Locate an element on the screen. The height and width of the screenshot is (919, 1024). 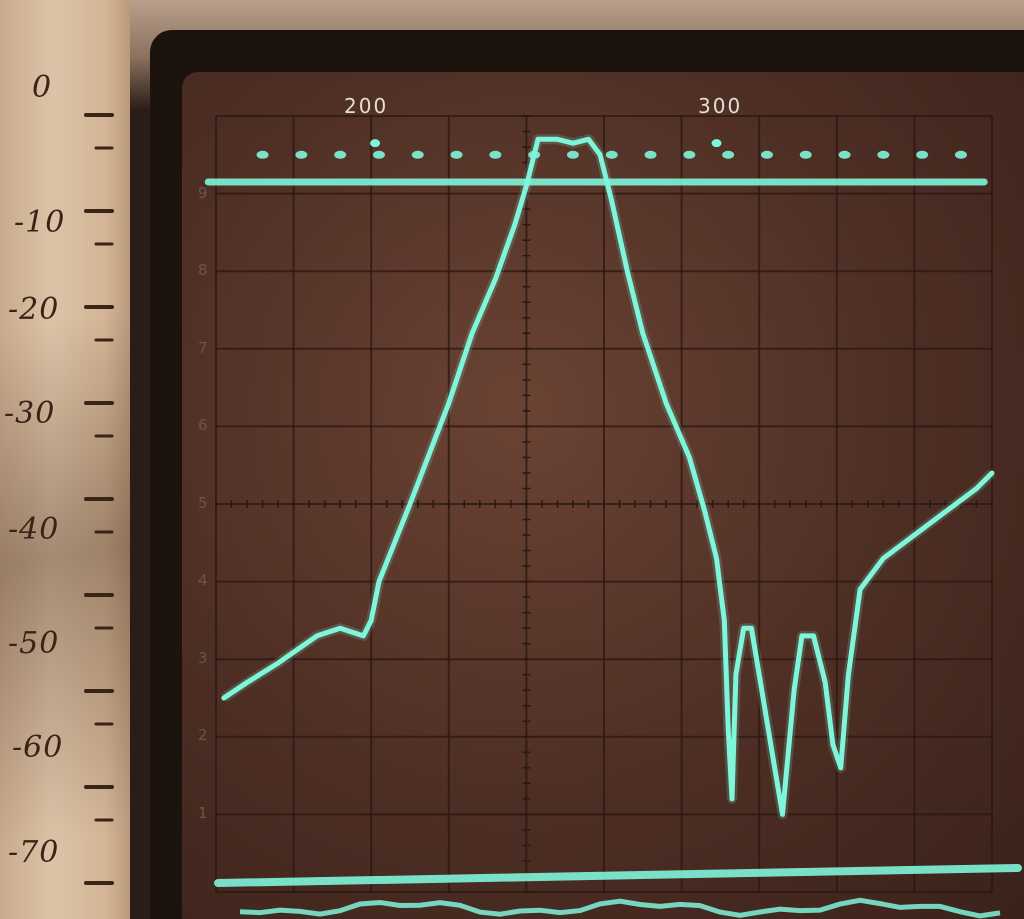
freq-label-200: 200 is located at coordinates (366, 106).